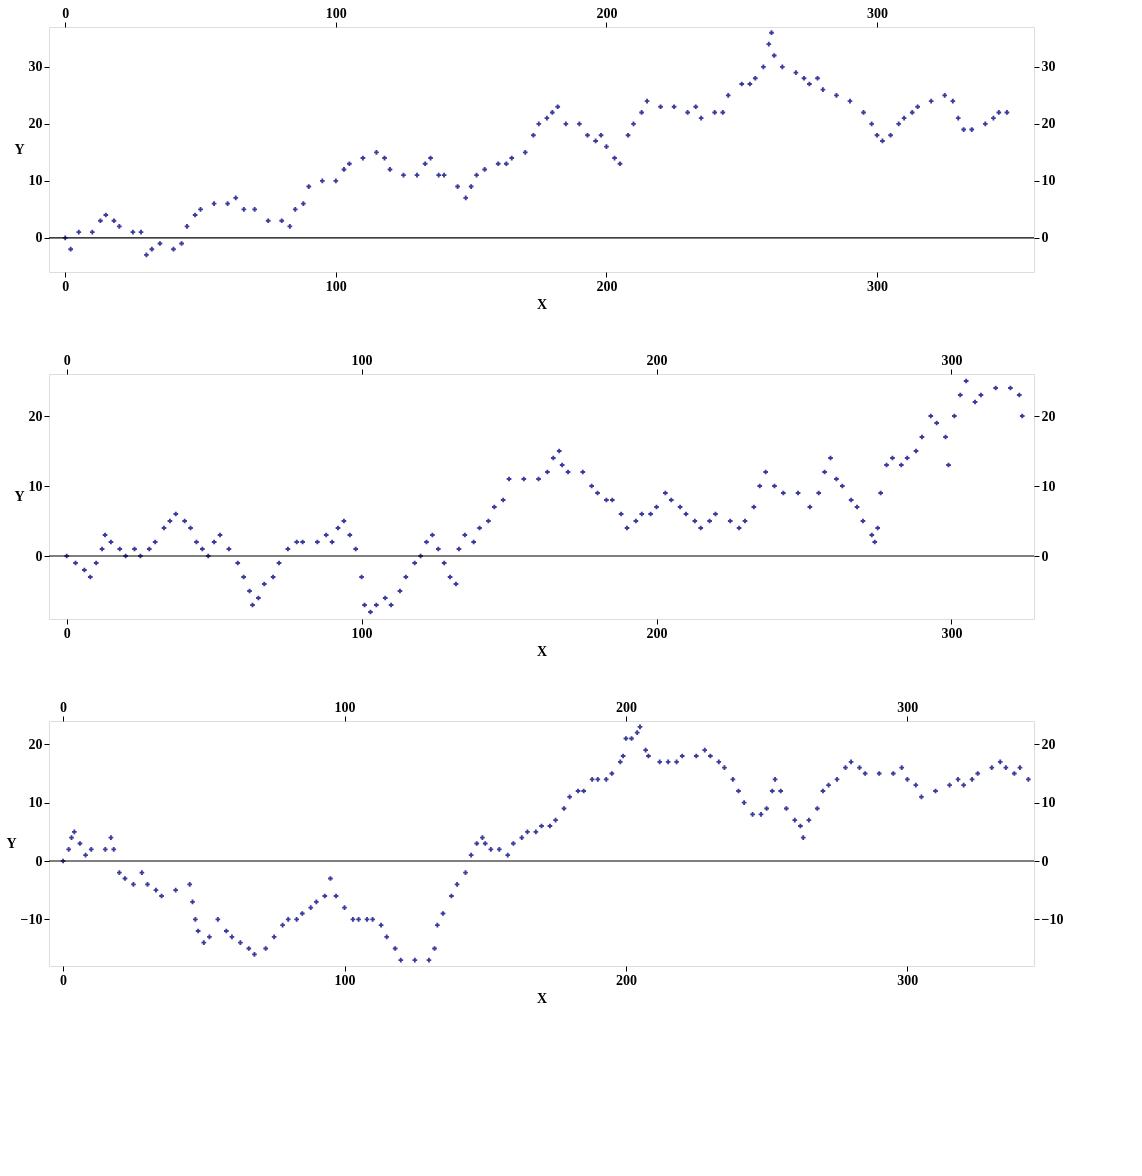 Image resolution: width=1142 pixels, height=1176 pixels. What do you see at coordinates (31, 919) in the screenshot?
I see `y-tick-label: −10` at bounding box center [31, 919].